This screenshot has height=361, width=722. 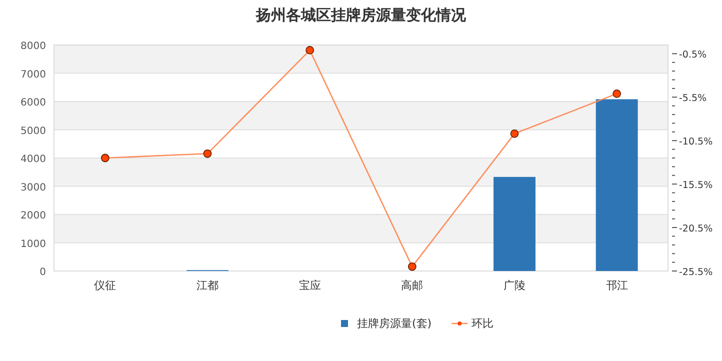 I want to click on y-tick-label: 0, so click(x=43, y=272).